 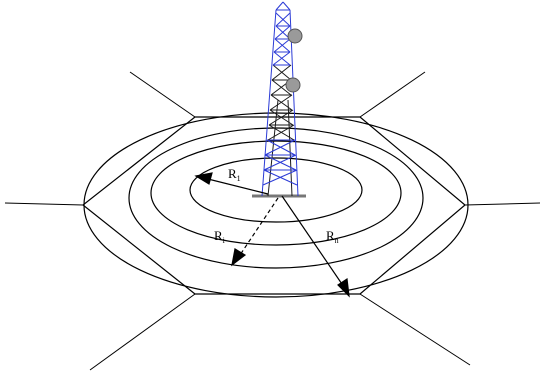 I want to click on radial-line-left, so click(x=44, y=204).